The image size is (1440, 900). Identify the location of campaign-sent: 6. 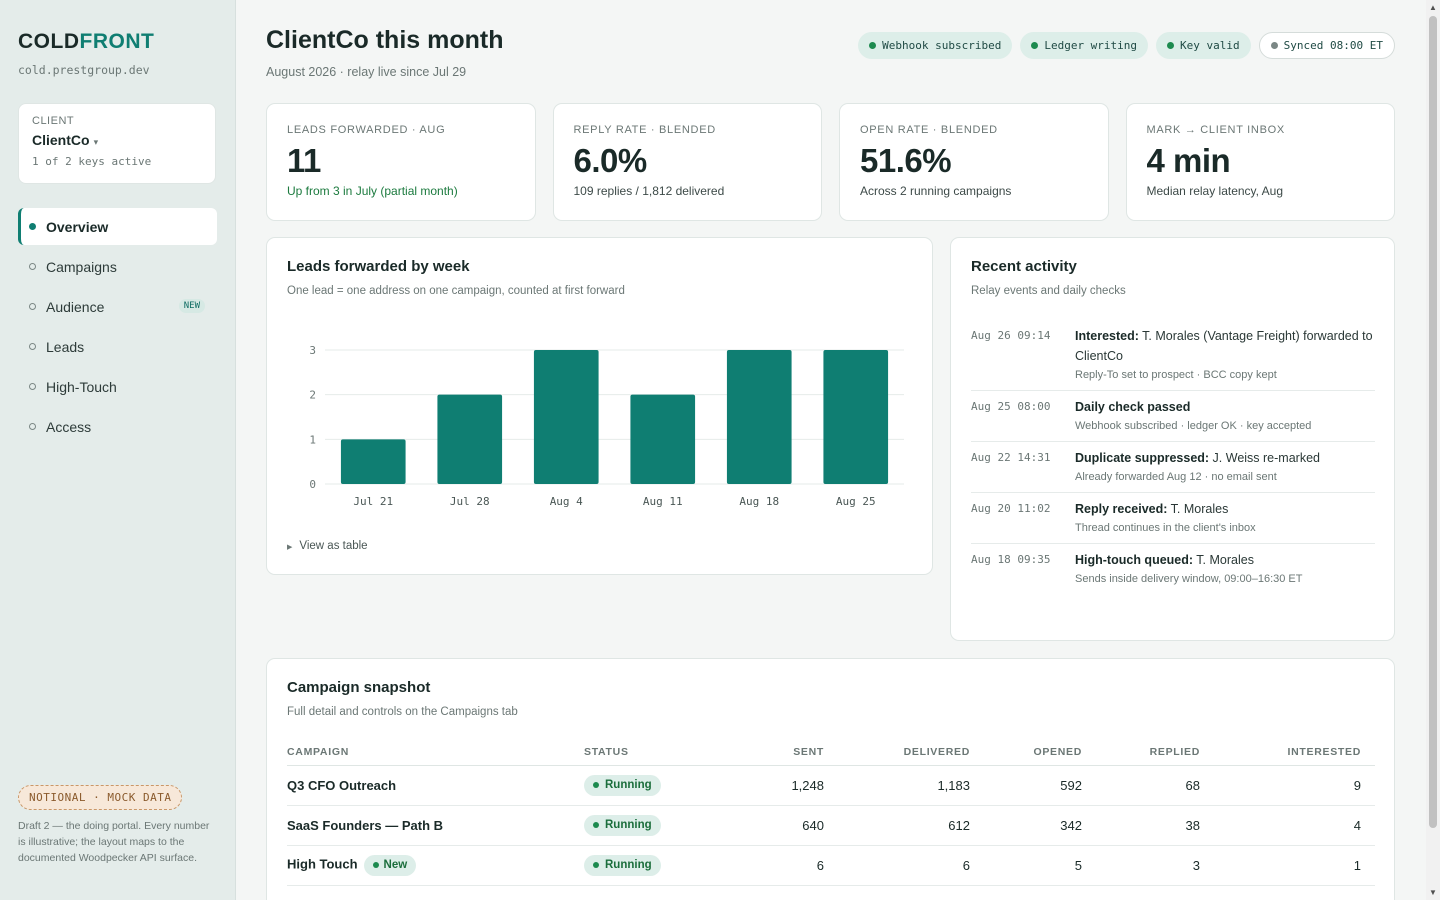
(766, 865).